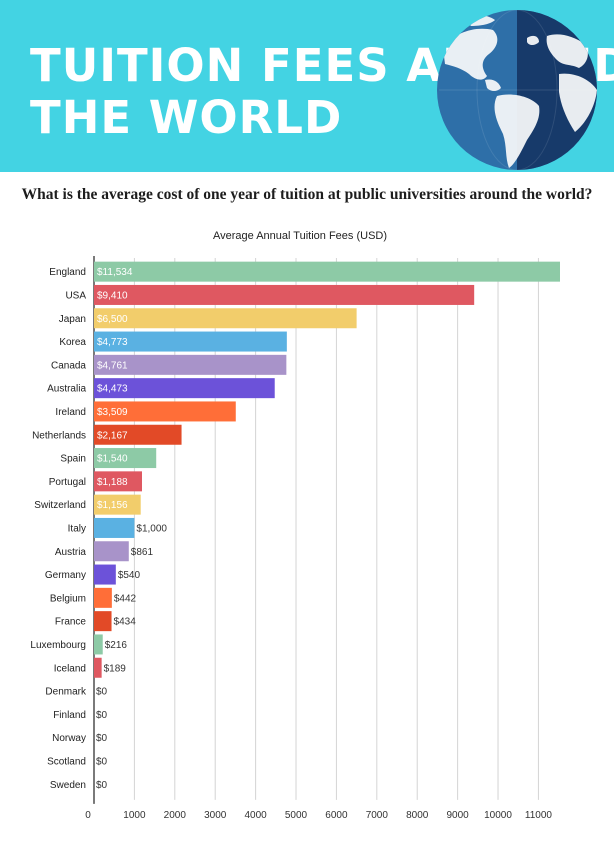 Image resolution: width=614 pixels, height=850 pixels. I want to click on bar-portugal, so click(118, 481).